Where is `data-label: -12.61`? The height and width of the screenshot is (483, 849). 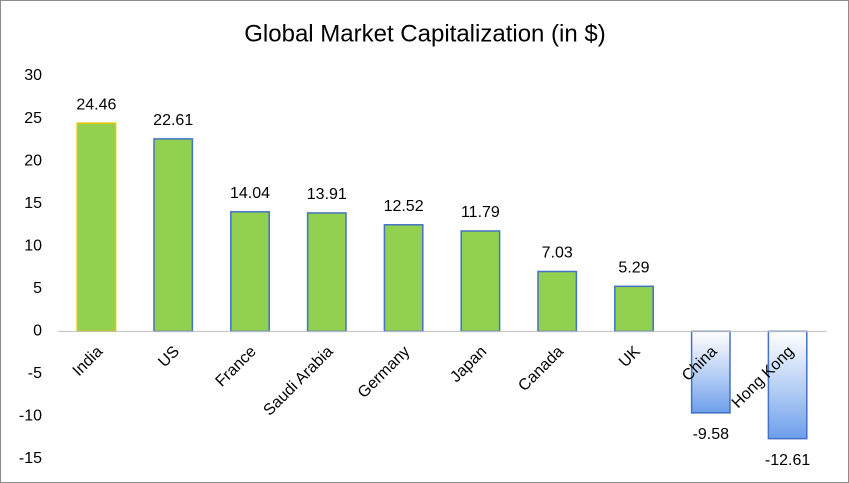 data-label: -12.61 is located at coordinates (787, 460).